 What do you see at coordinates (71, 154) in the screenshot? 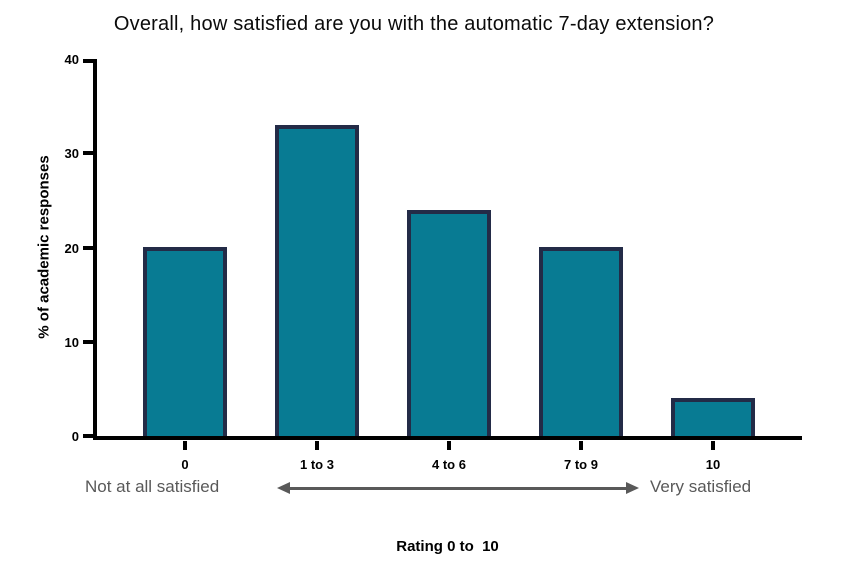
I see `y-tick-label: 30` at bounding box center [71, 154].